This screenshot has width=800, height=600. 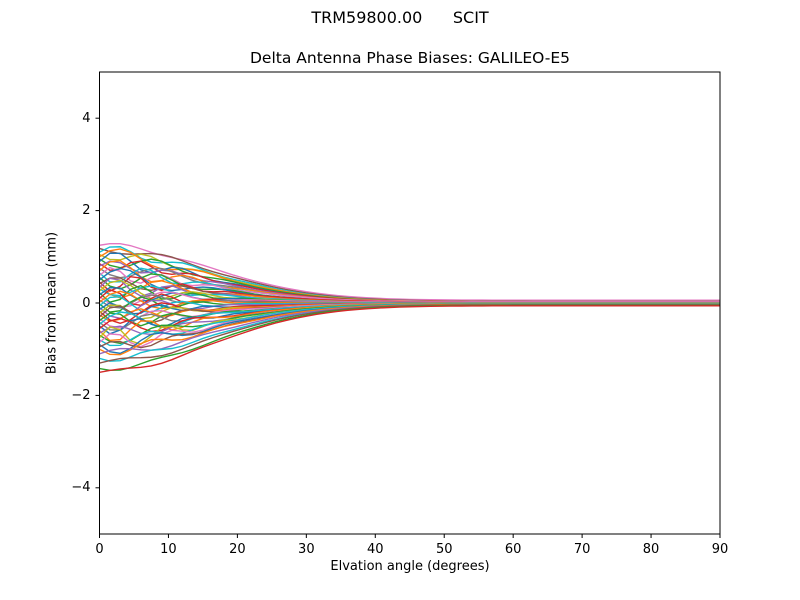 I want to click on x-tick-label: 30, so click(x=306, y=549).